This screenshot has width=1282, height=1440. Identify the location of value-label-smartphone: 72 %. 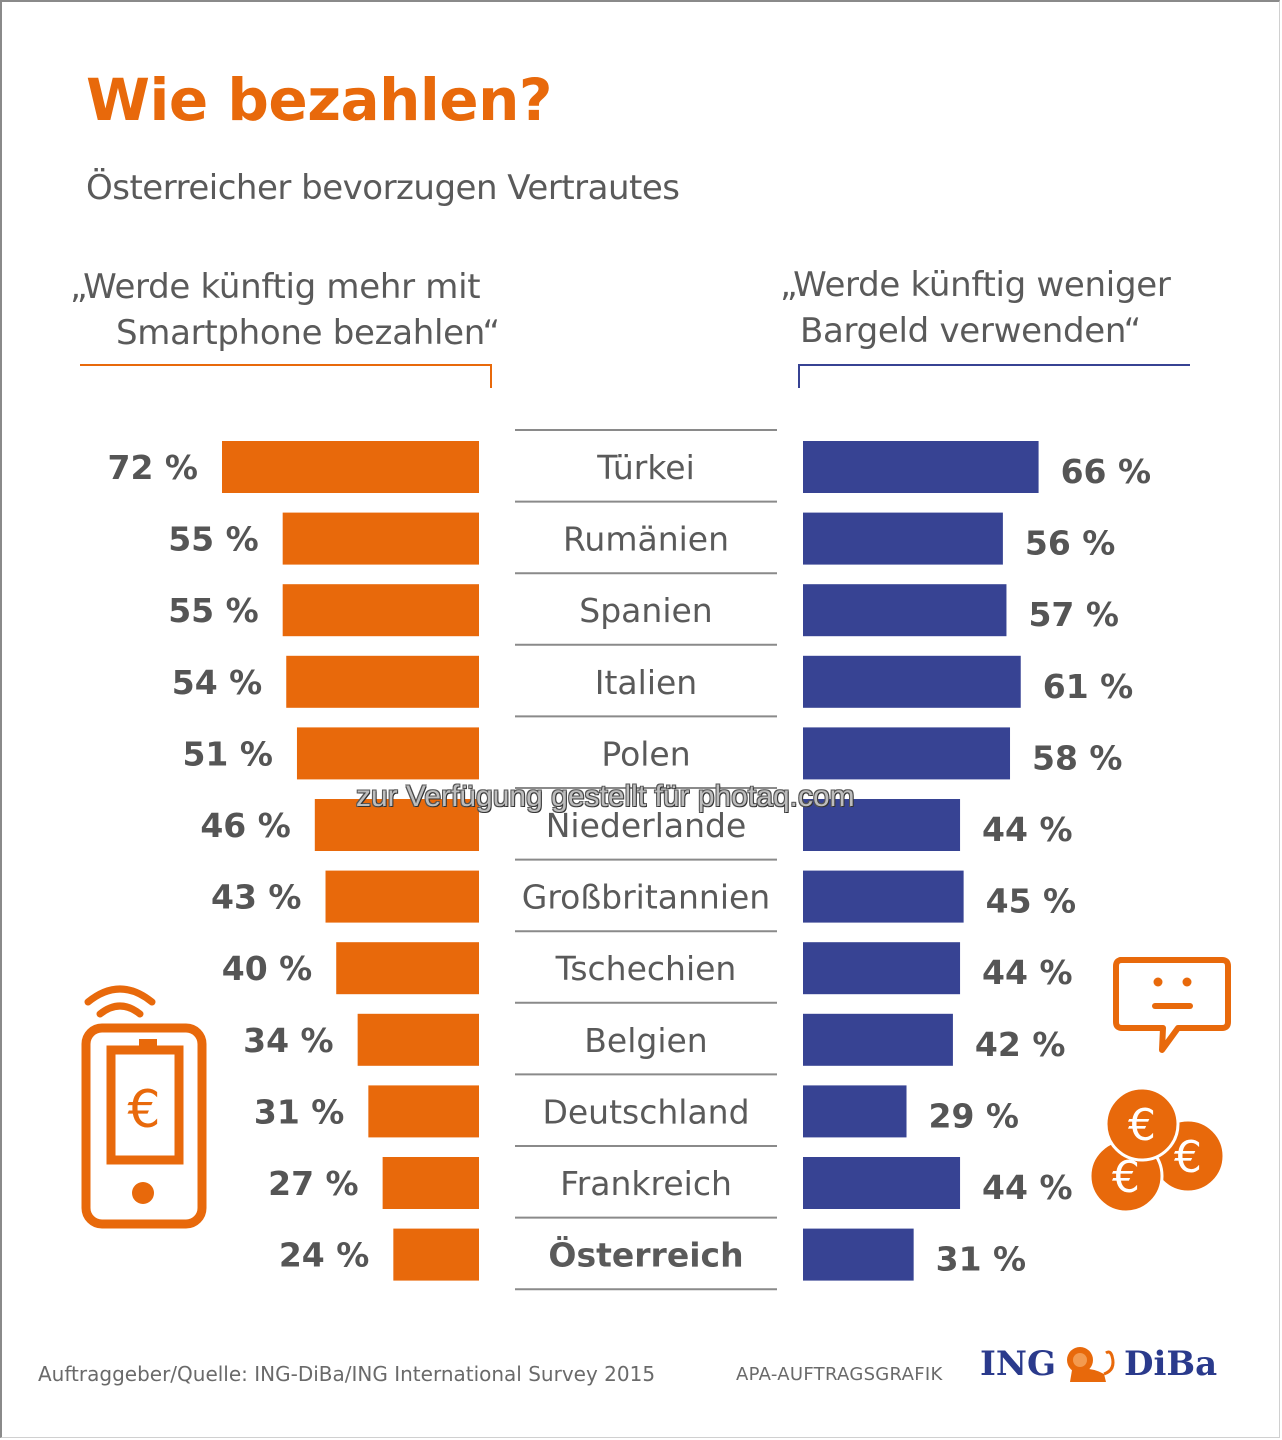
(153, 467).